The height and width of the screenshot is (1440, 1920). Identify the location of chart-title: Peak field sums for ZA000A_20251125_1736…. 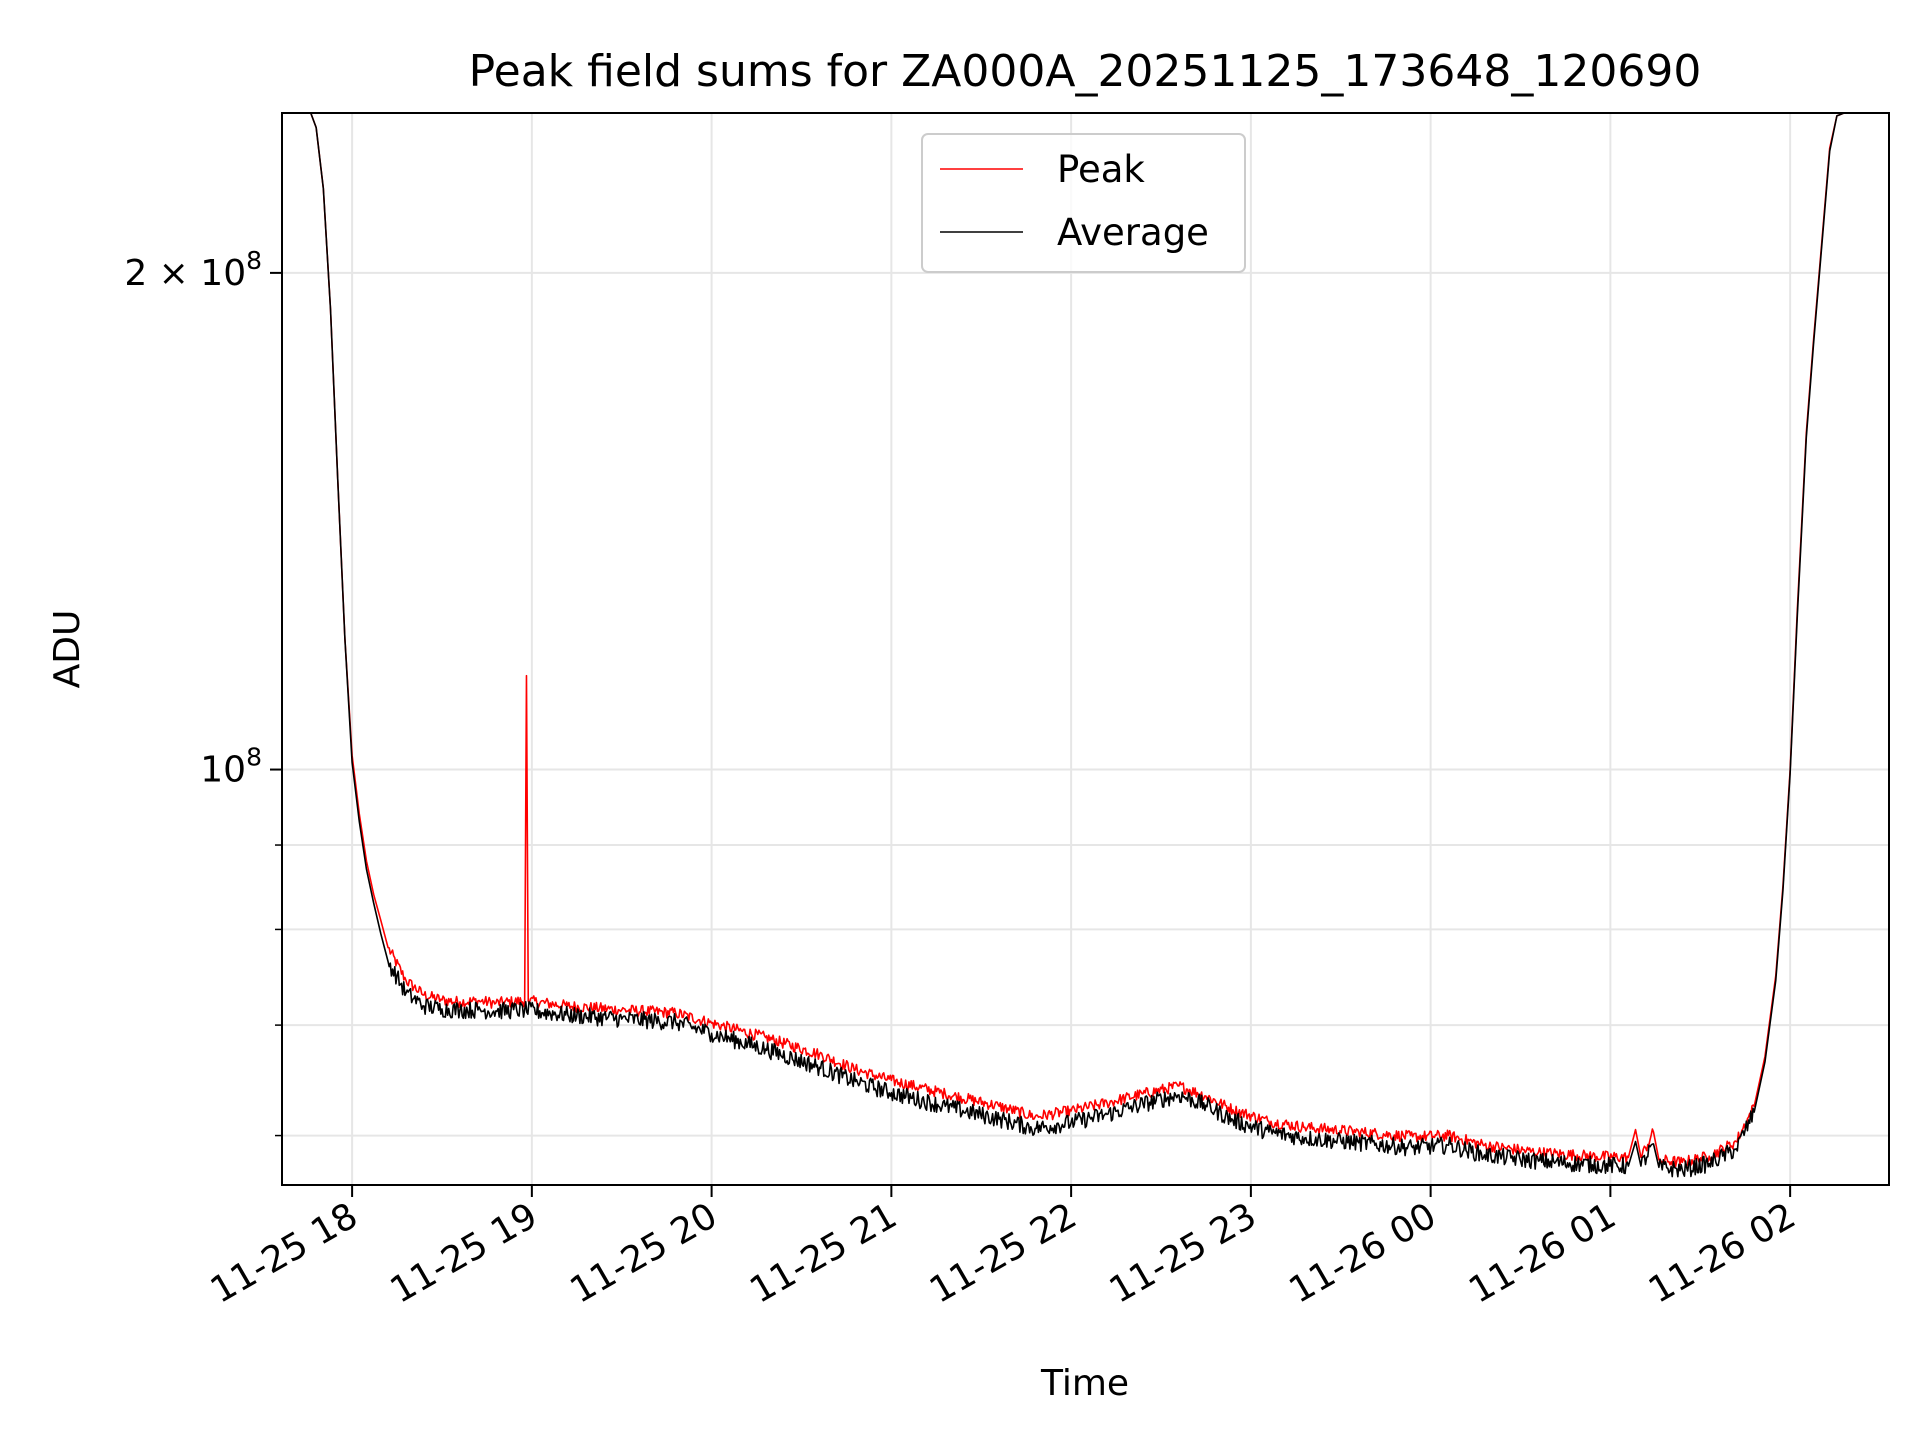
(1085, 71).